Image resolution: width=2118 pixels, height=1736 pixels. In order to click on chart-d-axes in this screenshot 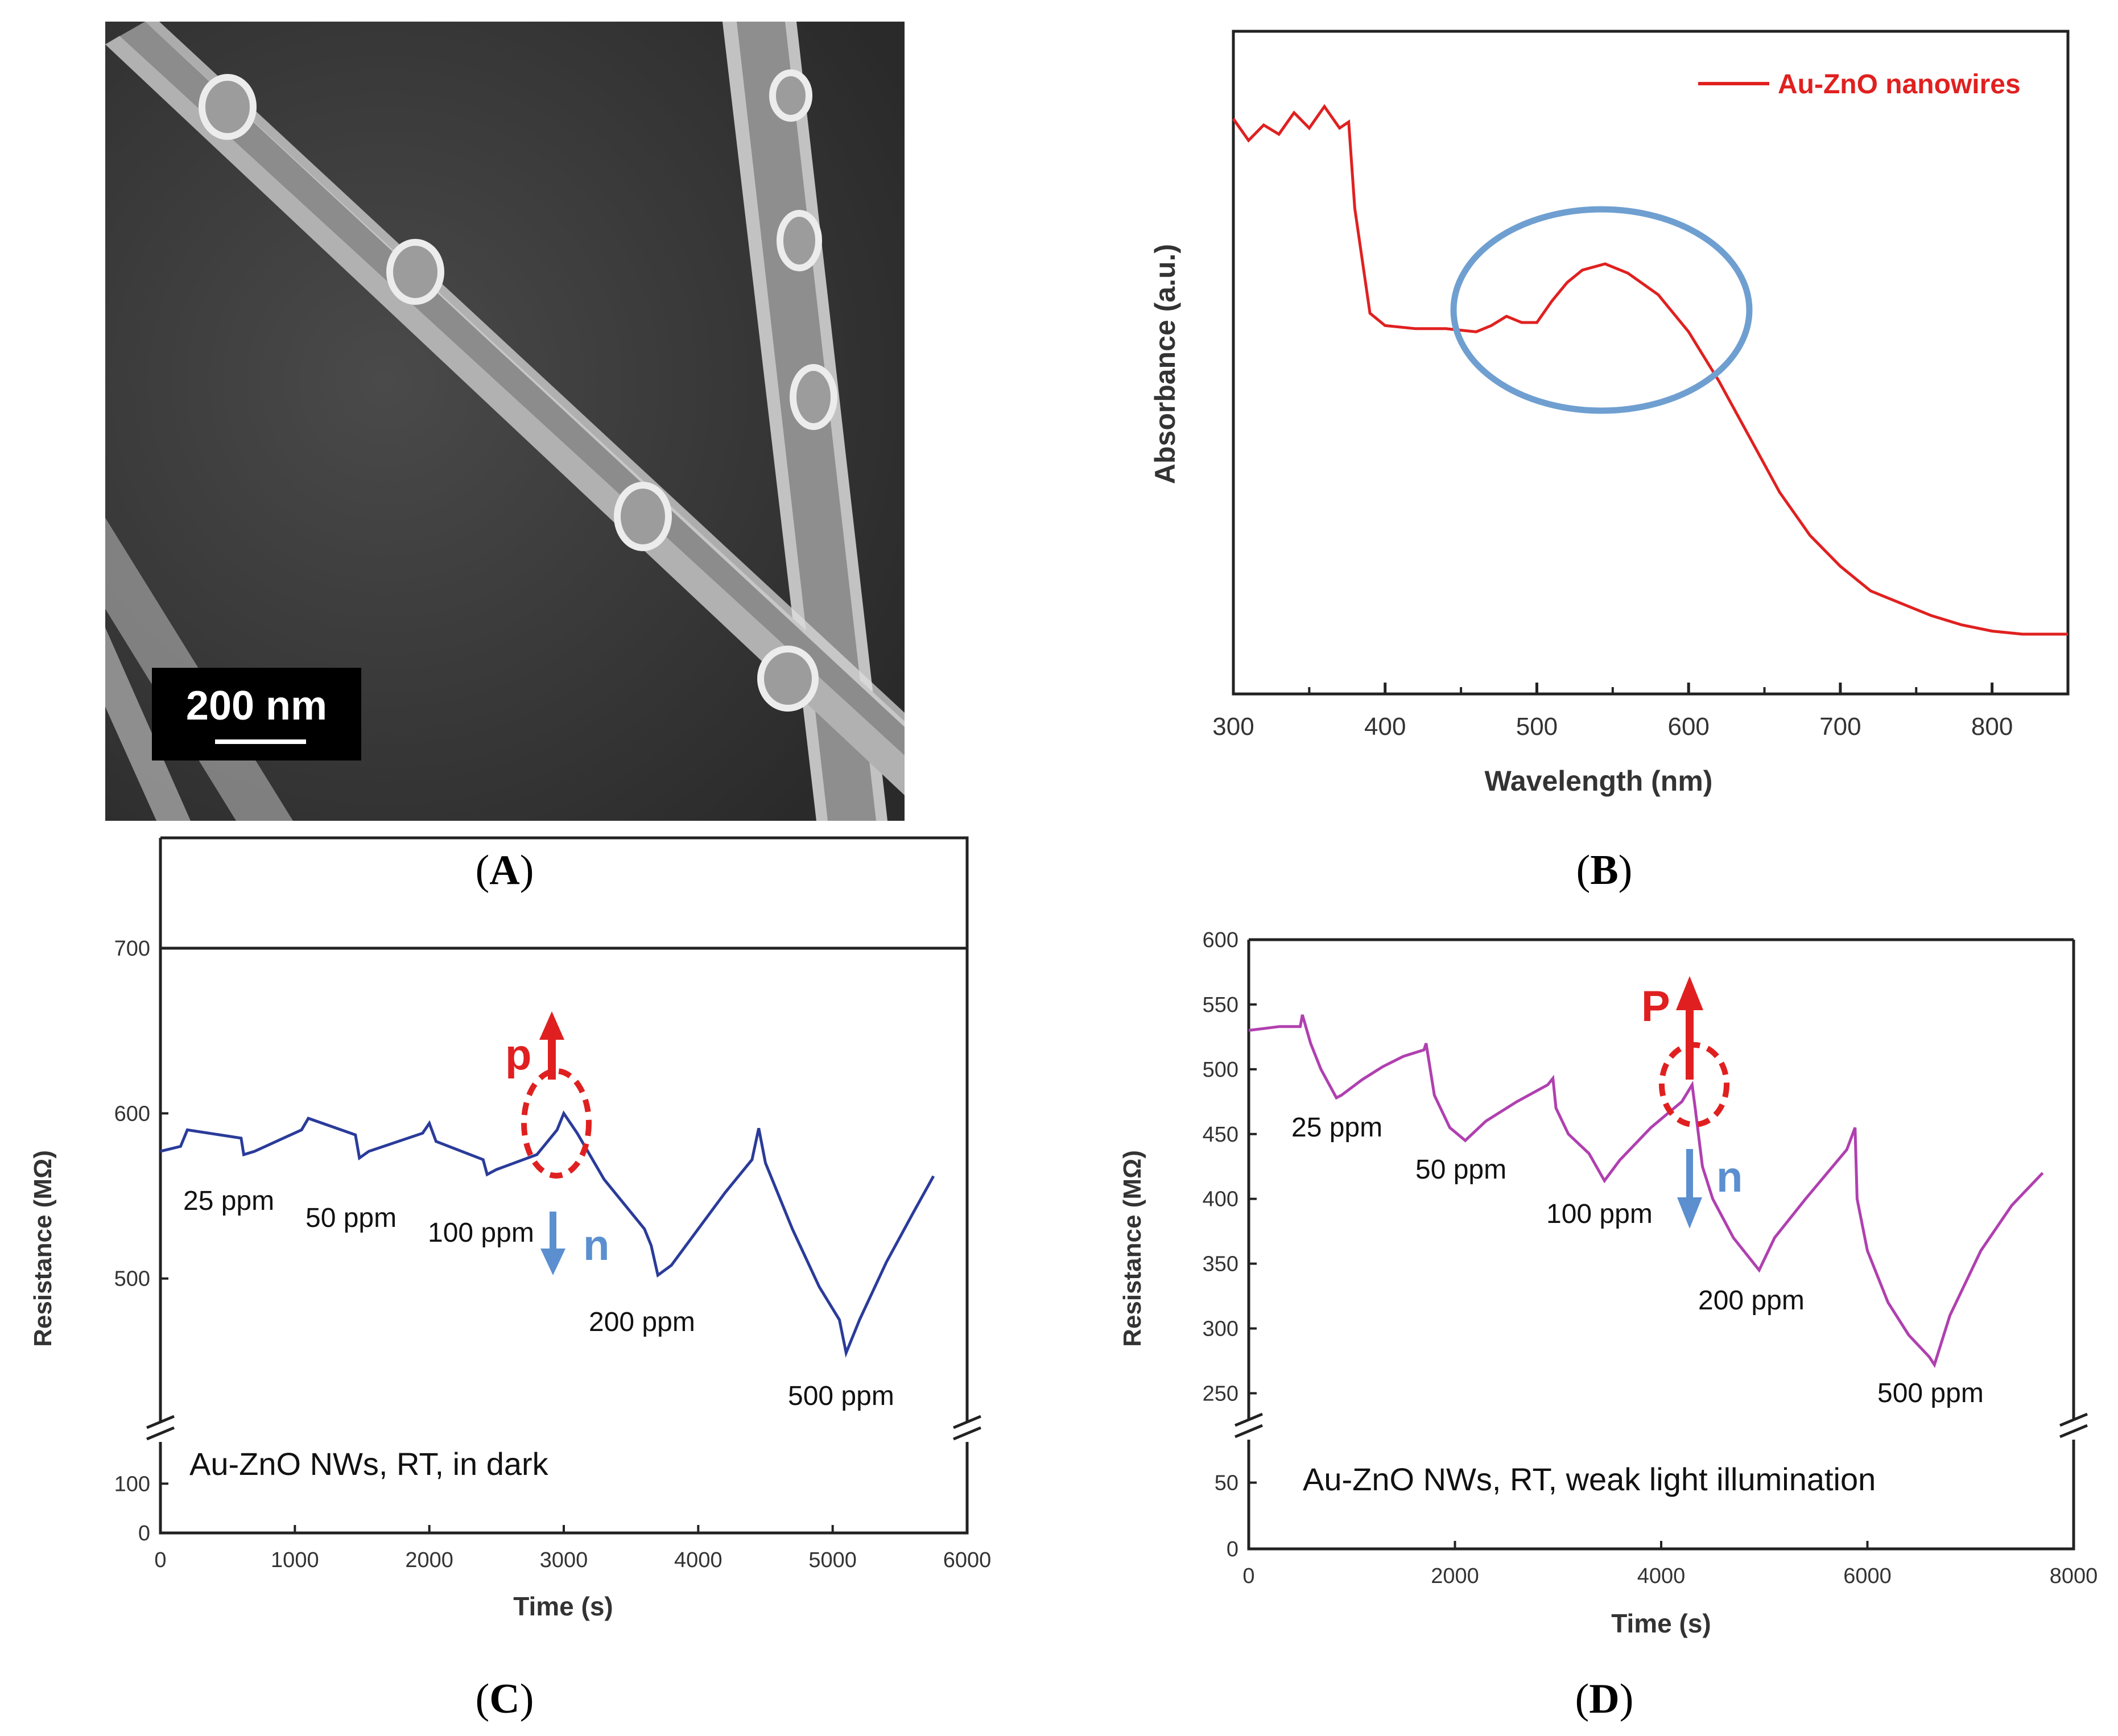, I will do `click(1661, 1244)`.